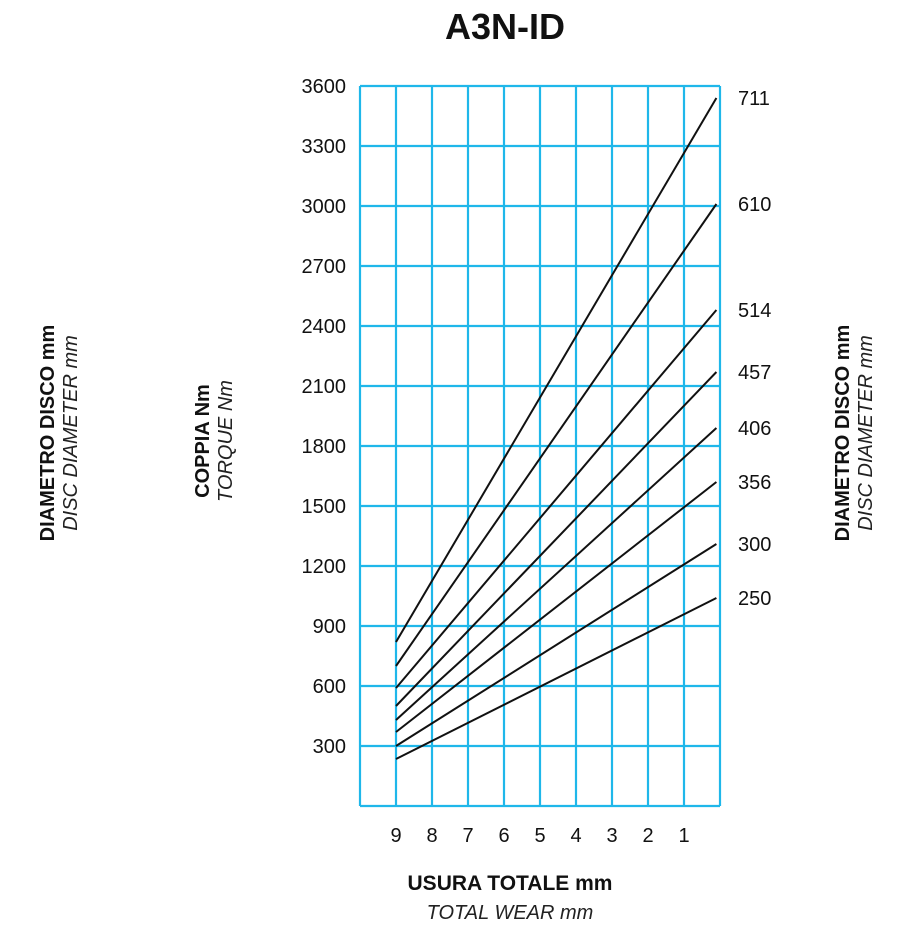  What do you see at coordinates (683, 836) in the screenshot?
I see `x-tick-label: 1` at bounding box center [683, 836].